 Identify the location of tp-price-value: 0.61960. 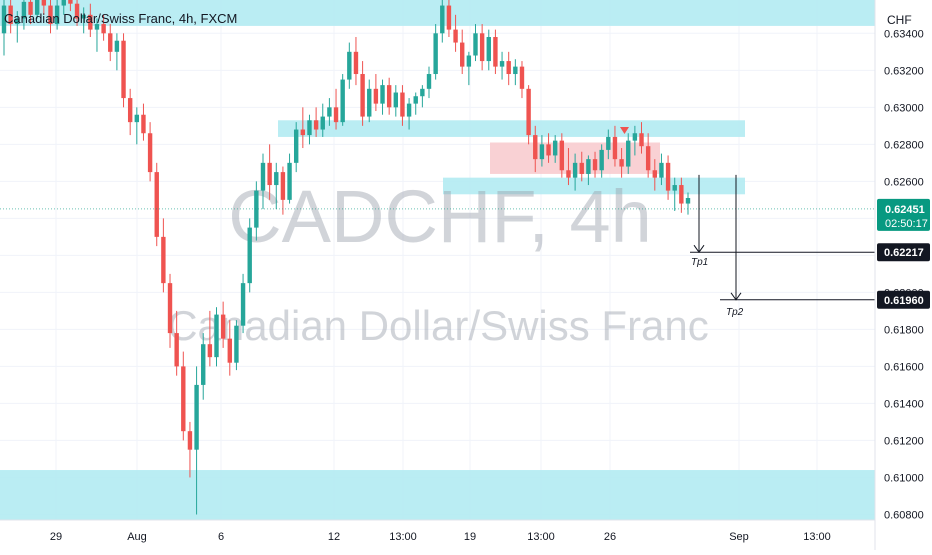
(904, 301).